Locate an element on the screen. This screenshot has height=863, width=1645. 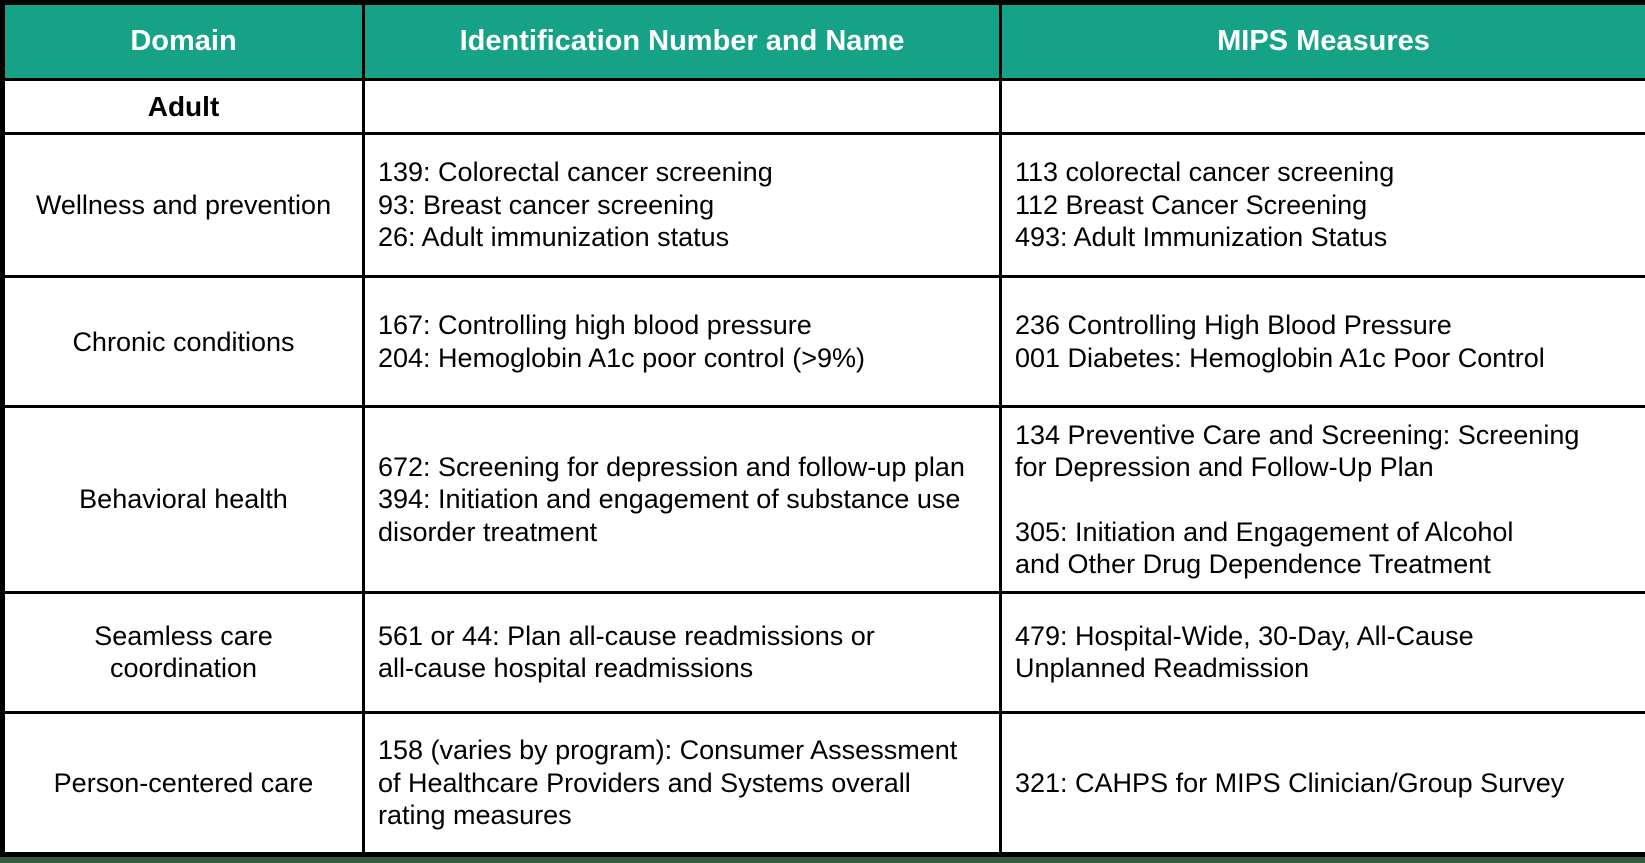
domain-cell: Chronic conditions is located at coordinates (183, 342).